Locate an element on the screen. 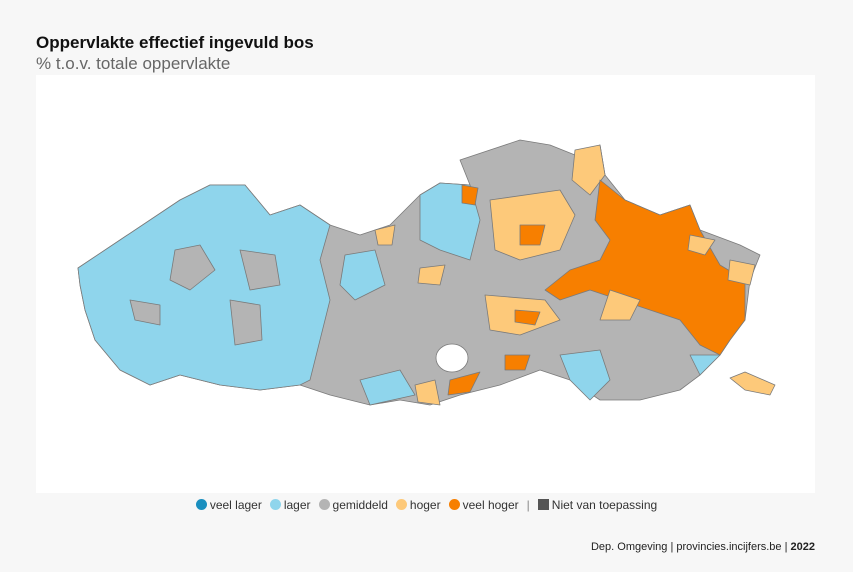 Image resolution: width=853 pixels, height=572 pixels. legend-label: lager is located at coordinates (297, 505).